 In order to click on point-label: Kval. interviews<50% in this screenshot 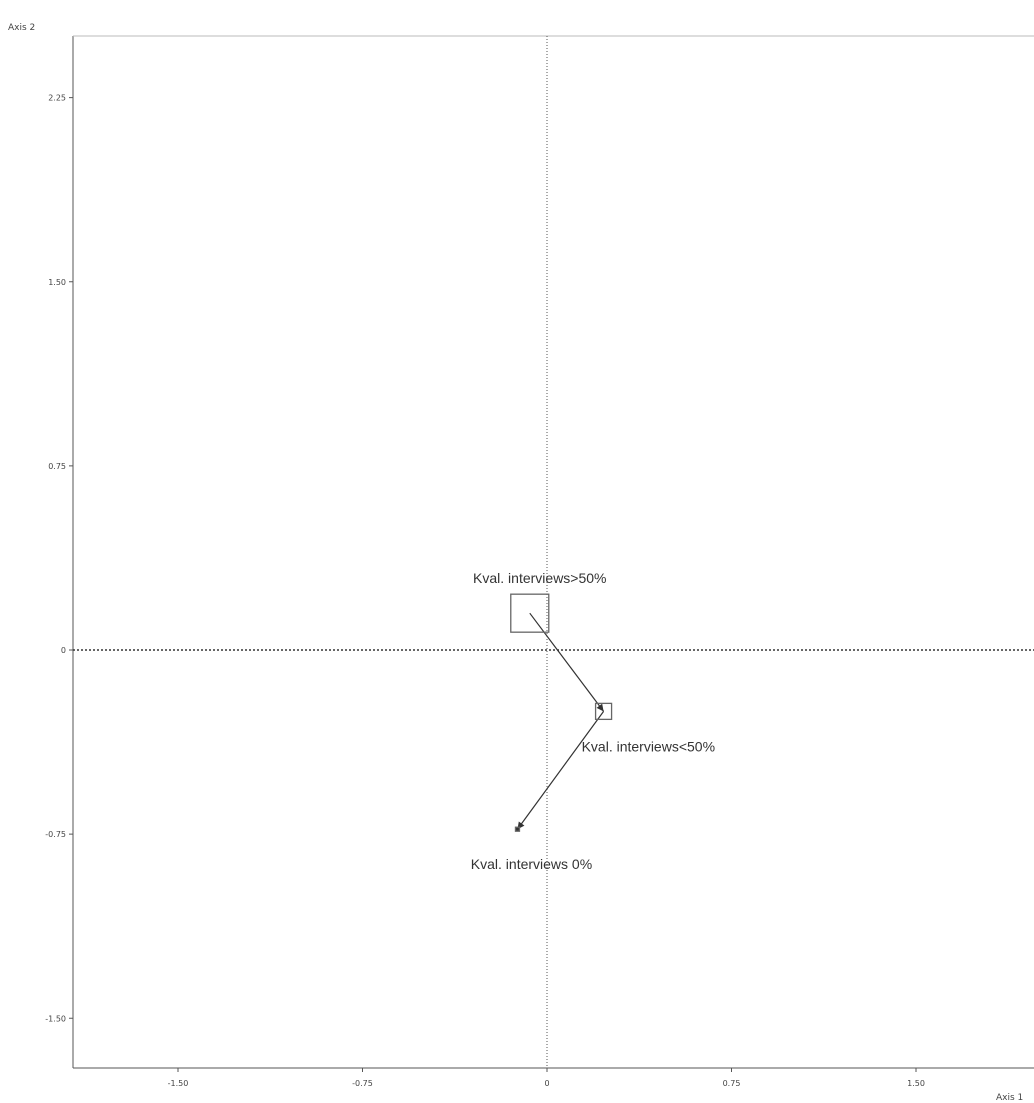, I will do `click(648, 746)`.